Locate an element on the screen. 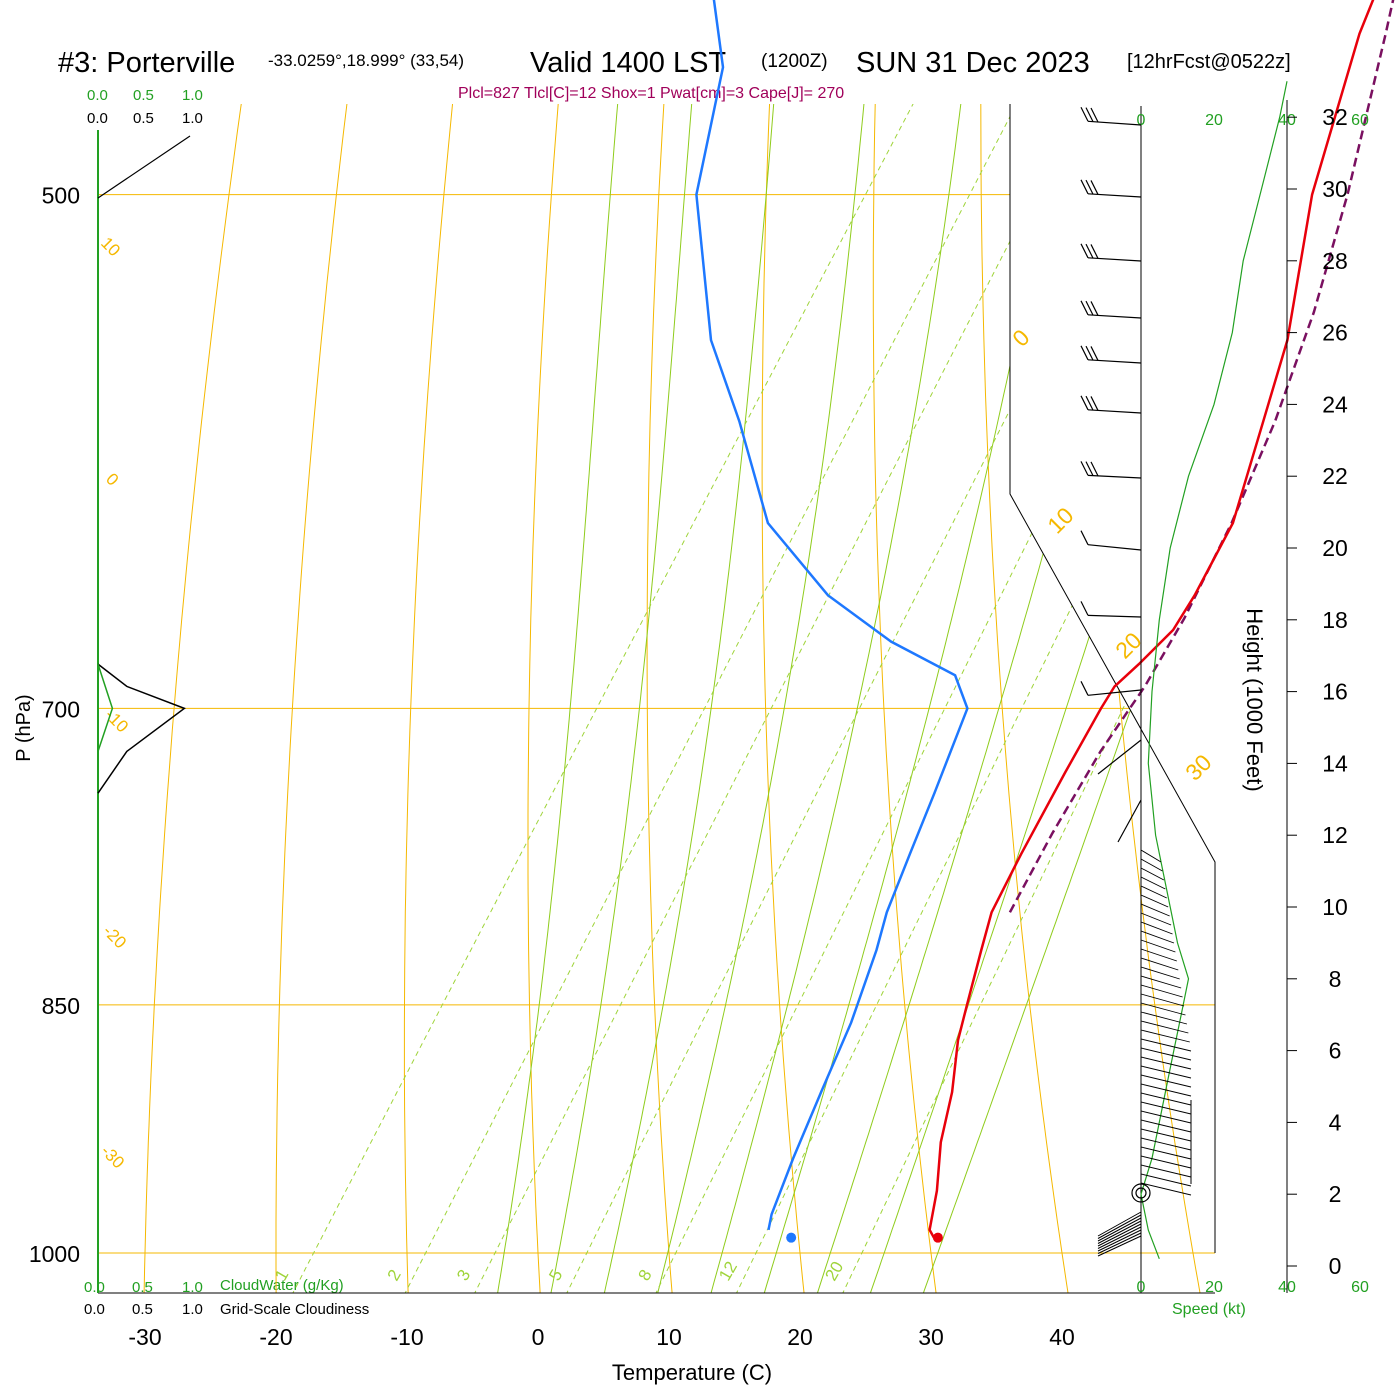 This screenshot has width=1400, height=1400. height-tick-30: 30 is located at coordinates (1335, 189).